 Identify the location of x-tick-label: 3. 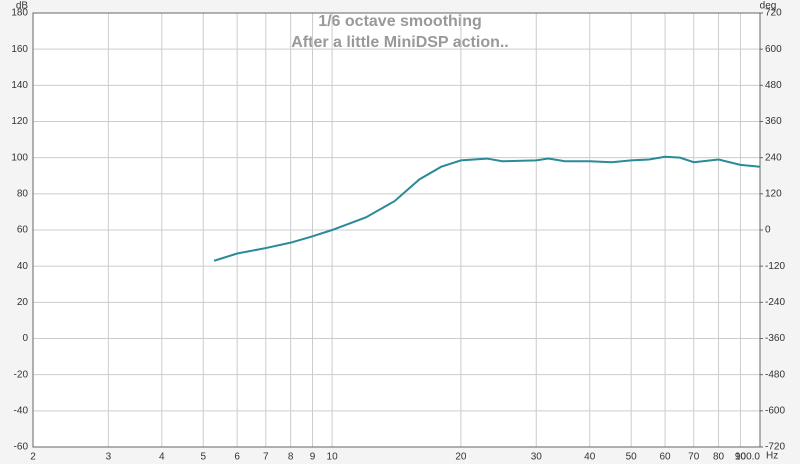
(109, 457).